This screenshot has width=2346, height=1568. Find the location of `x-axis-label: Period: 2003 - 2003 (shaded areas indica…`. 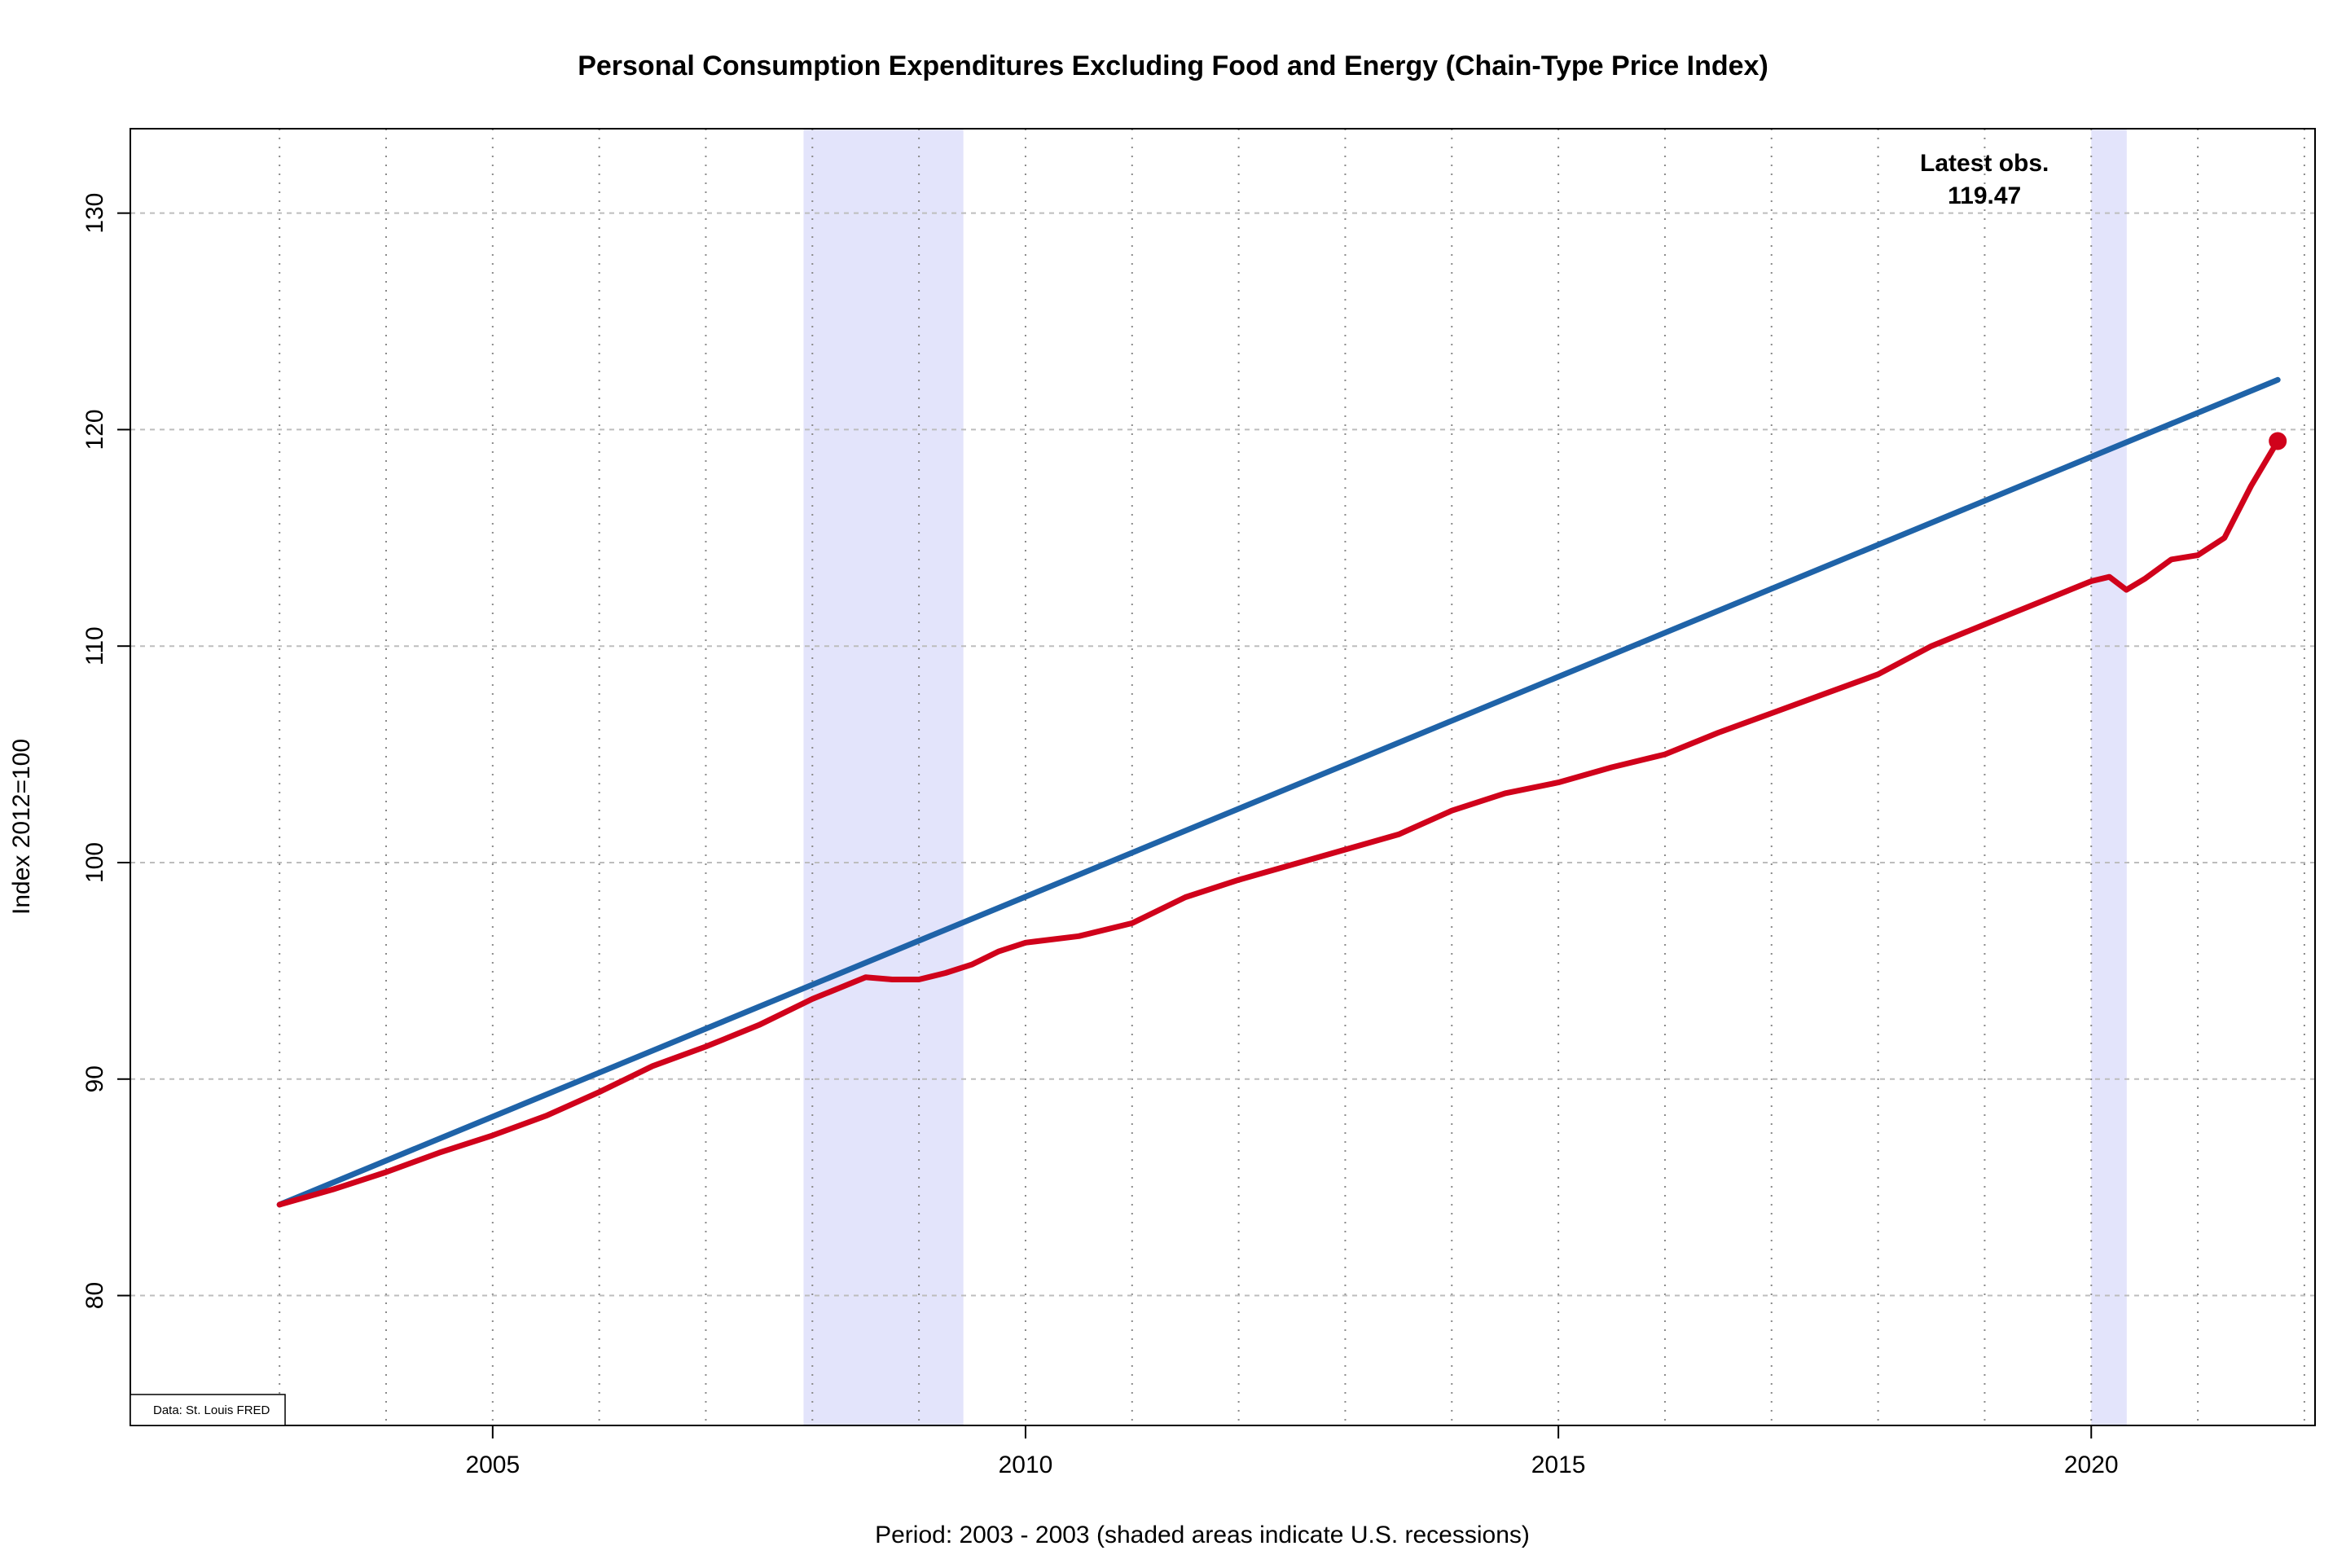

x-axis-label: Period: 2003 - 2003 (shaded areas indica… is located at coordinates (1202, 1535).